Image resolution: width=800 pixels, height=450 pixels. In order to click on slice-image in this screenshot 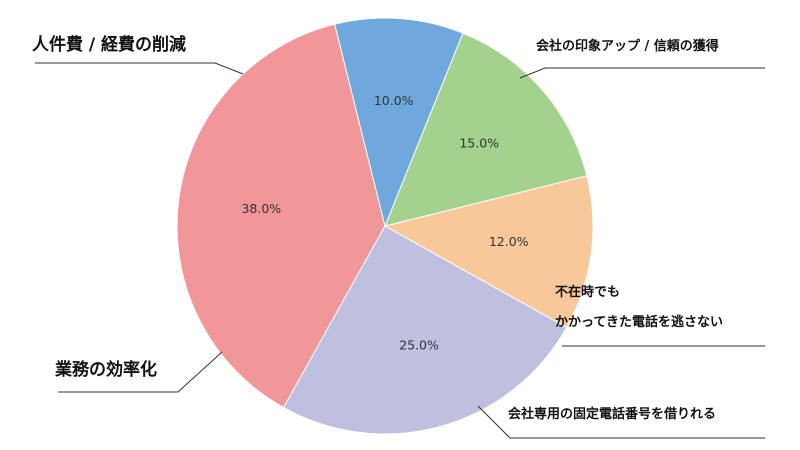, I will do `click(488, 252)`.